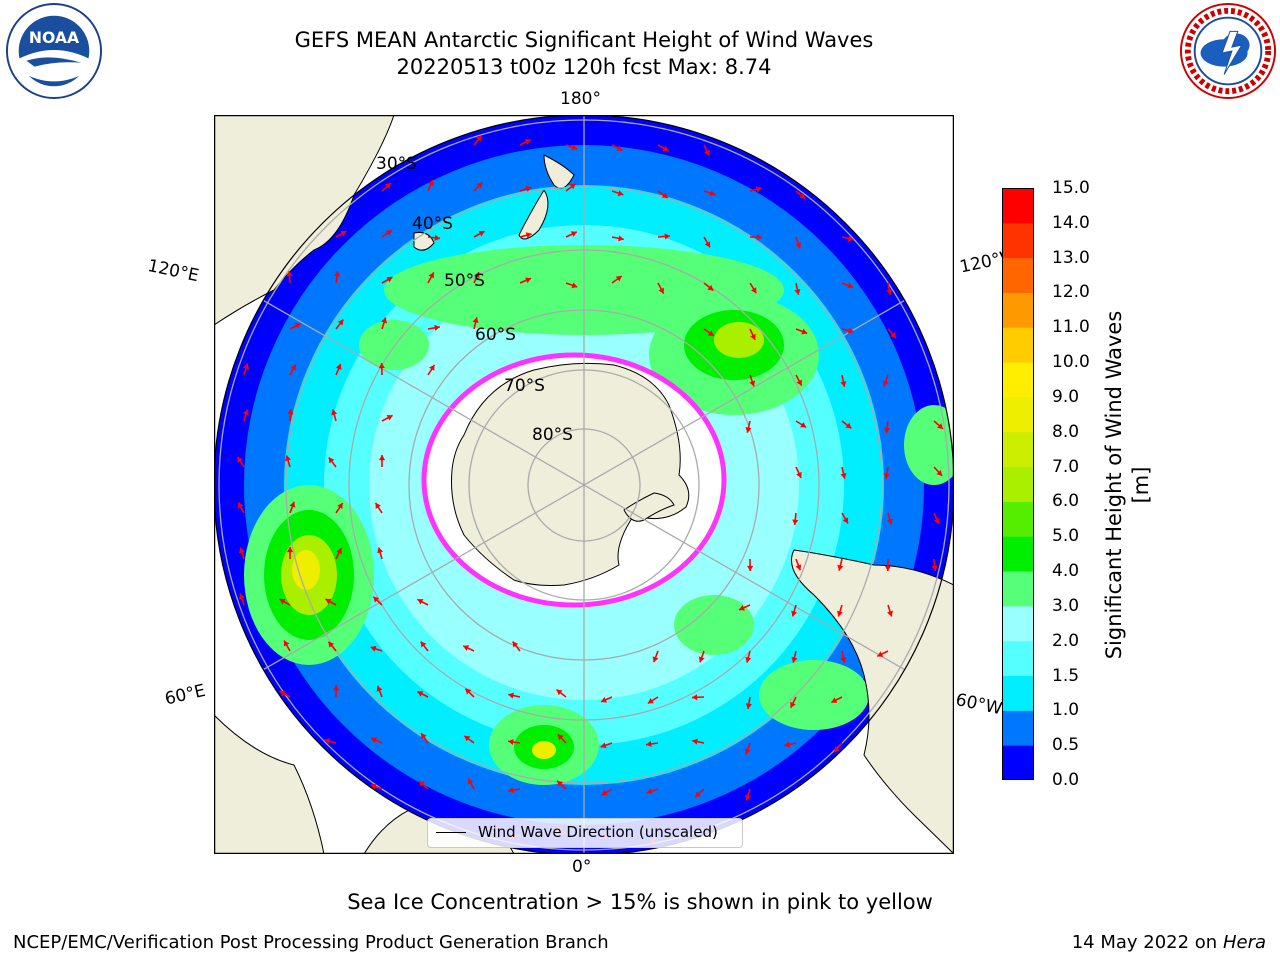 The width and height of the screenshot is (1280, 960). What do you see at coordinates (1018, 484) in the screenshot?
I see `colorbar-border` at bounding box center [1018, 484].